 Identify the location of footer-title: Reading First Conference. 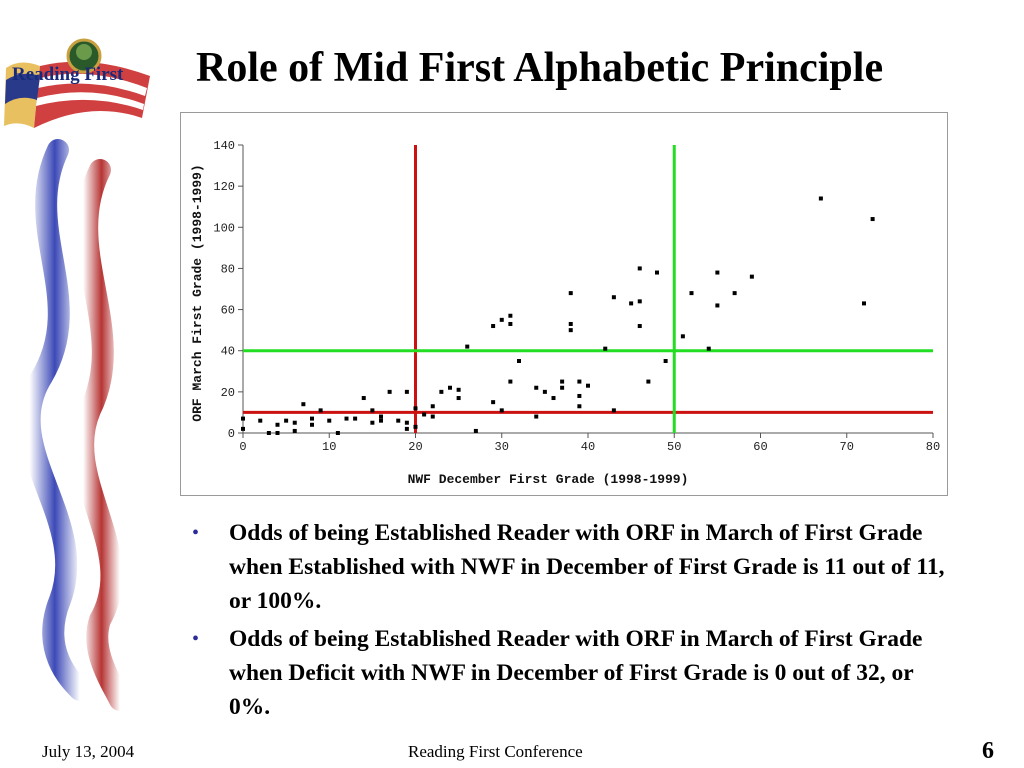
(495, 751).